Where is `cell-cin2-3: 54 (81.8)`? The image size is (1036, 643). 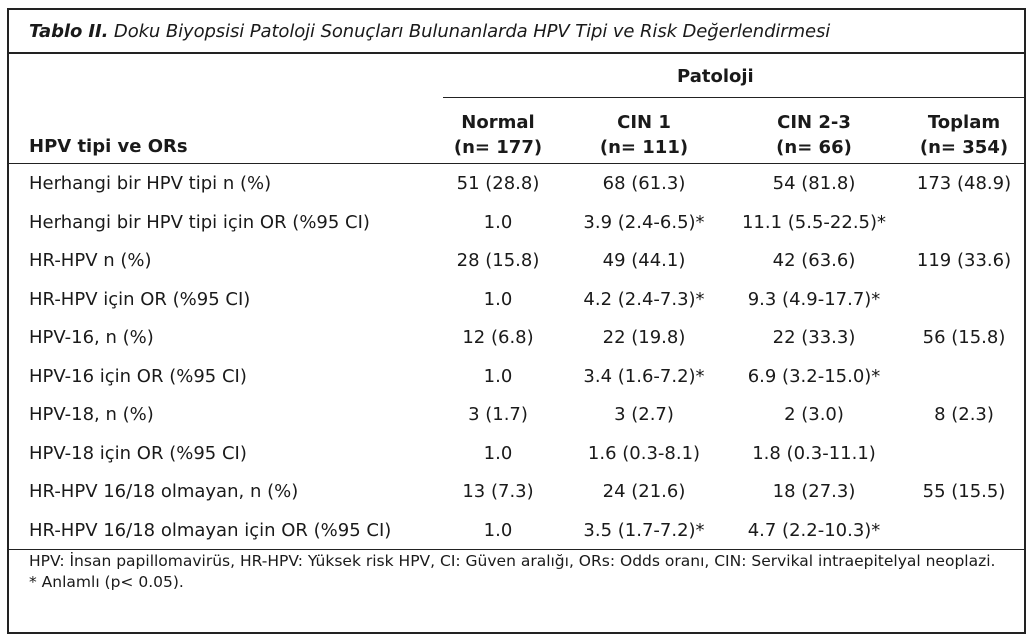
cell-cin2-3: 54 (81.8) is located at coordinates (814, 183).